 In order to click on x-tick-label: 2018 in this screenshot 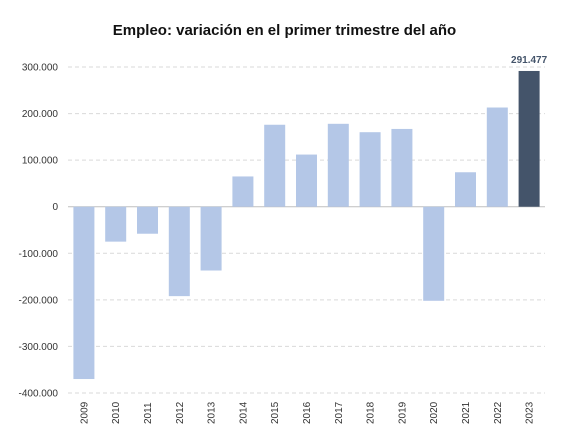, I will do `click(371, 412)`.